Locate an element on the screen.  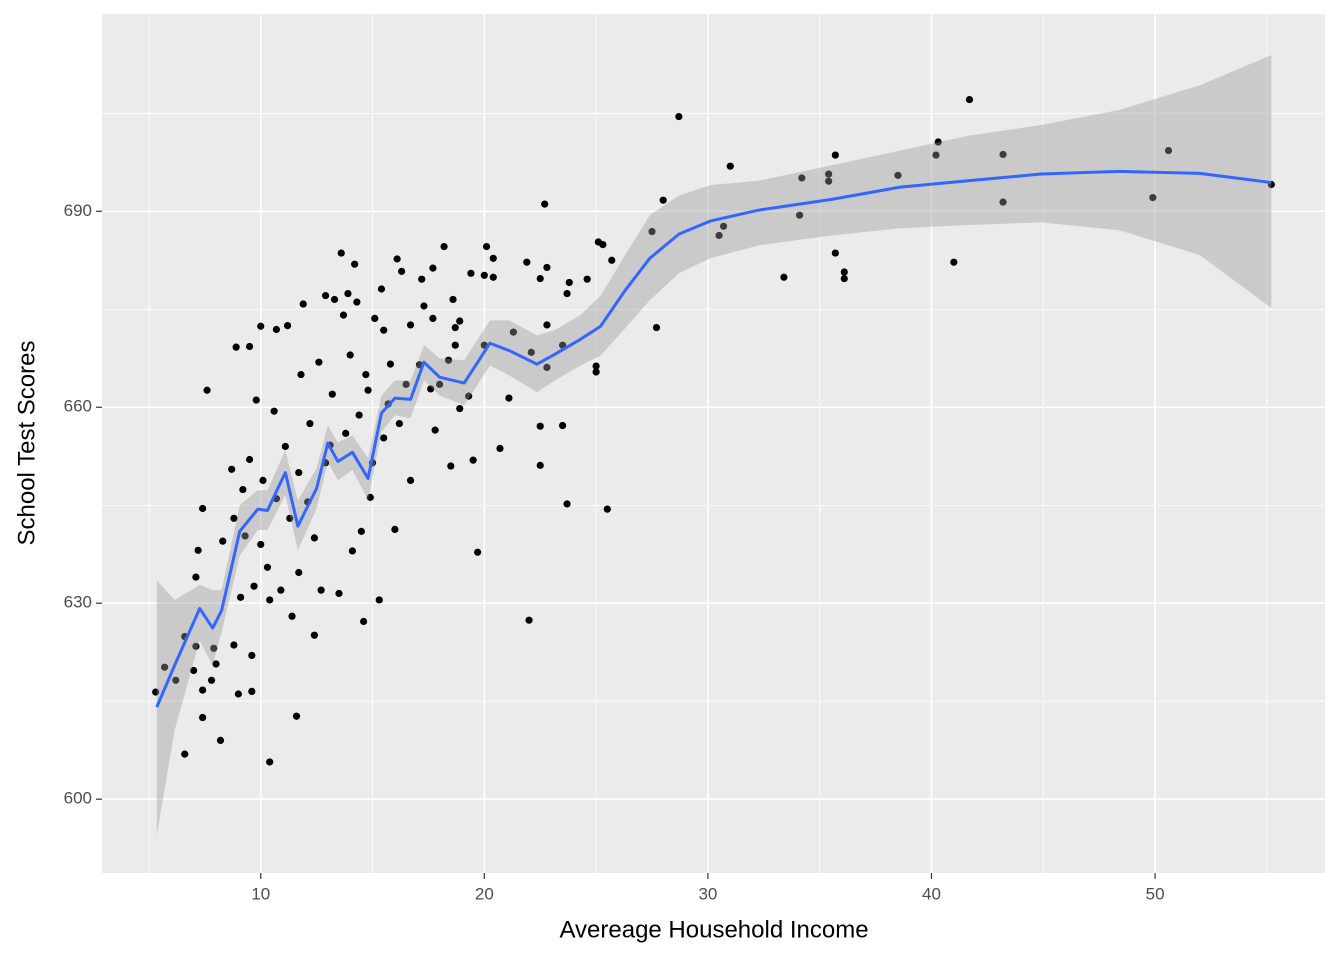
x-axis-title: Avereage Household Income is located at coordinates (713, 929).